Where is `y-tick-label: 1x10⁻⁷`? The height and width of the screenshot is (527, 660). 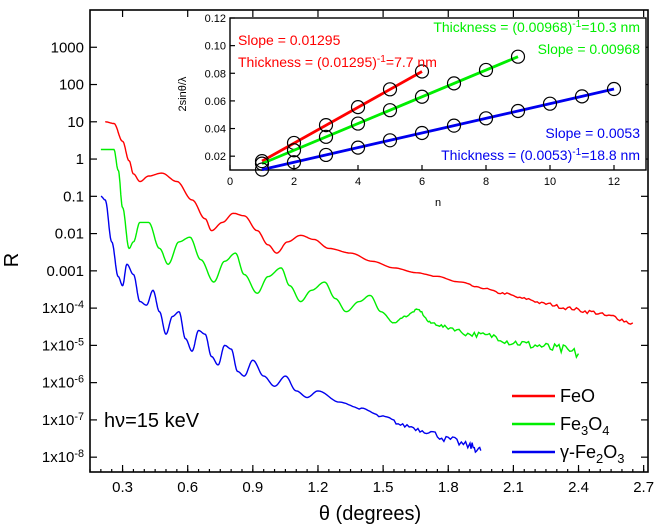
y-tick-label: 1x10⁻⁷ is located at coordinates (63, 420).